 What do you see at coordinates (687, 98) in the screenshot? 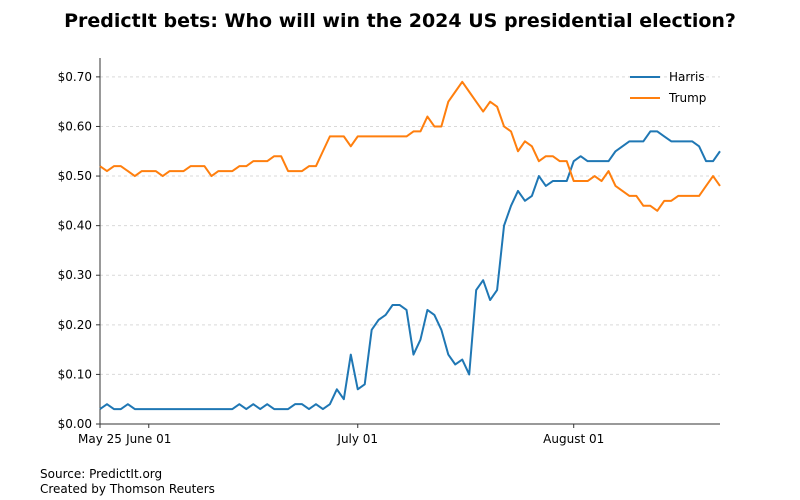
I see `legend-label-trump: Trump` at bounding box center [687, 98].